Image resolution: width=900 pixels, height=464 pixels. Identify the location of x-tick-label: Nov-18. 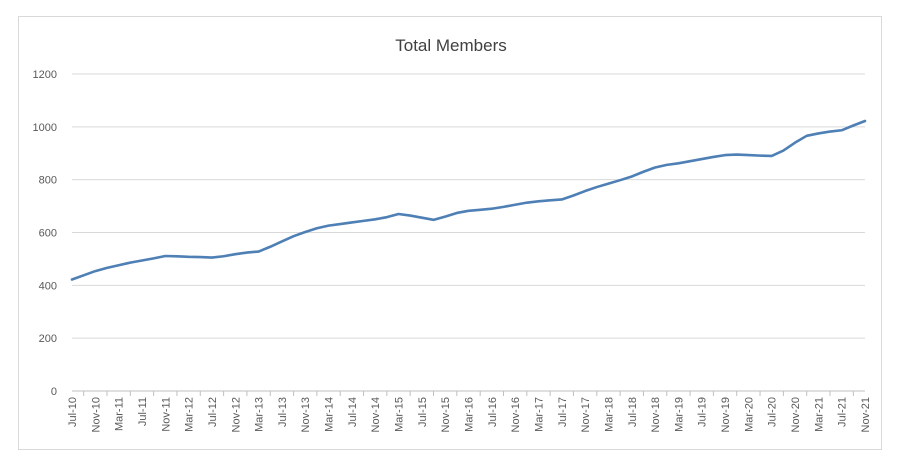
(656, 414).